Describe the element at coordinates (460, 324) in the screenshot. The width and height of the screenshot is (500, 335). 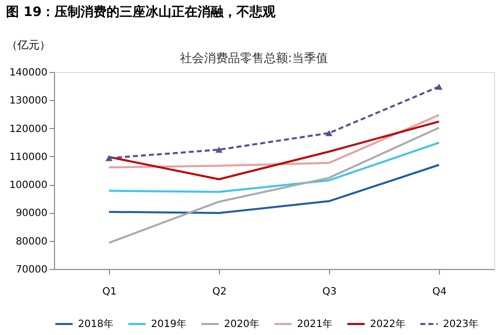
I see `legend-label: 2023年` at that location.